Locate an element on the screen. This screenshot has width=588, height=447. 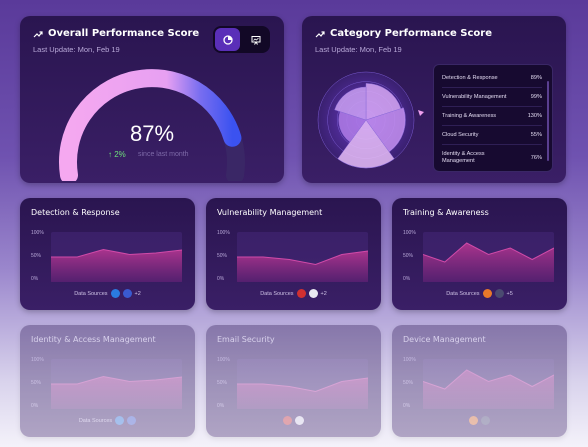
radial-wedges is located at coordinates (370, 126).